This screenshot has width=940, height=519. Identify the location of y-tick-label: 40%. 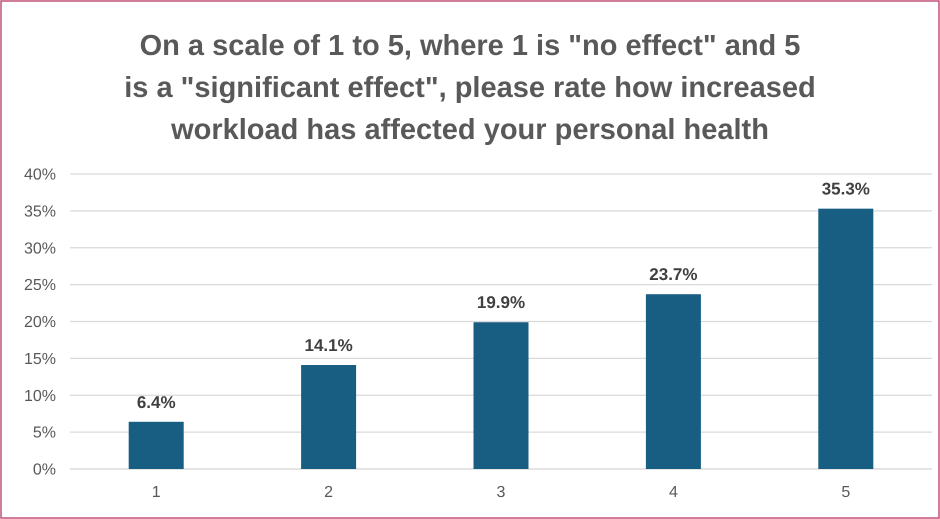
(40, 175).